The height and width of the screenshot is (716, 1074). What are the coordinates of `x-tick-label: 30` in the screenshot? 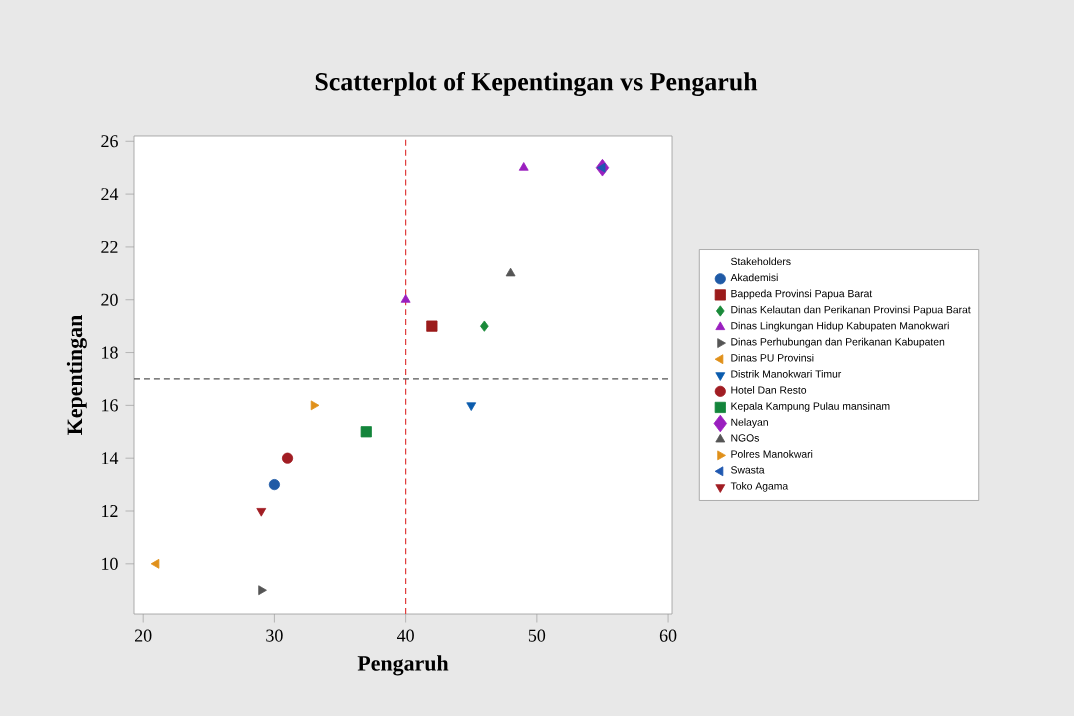 It's located at (274, 635).